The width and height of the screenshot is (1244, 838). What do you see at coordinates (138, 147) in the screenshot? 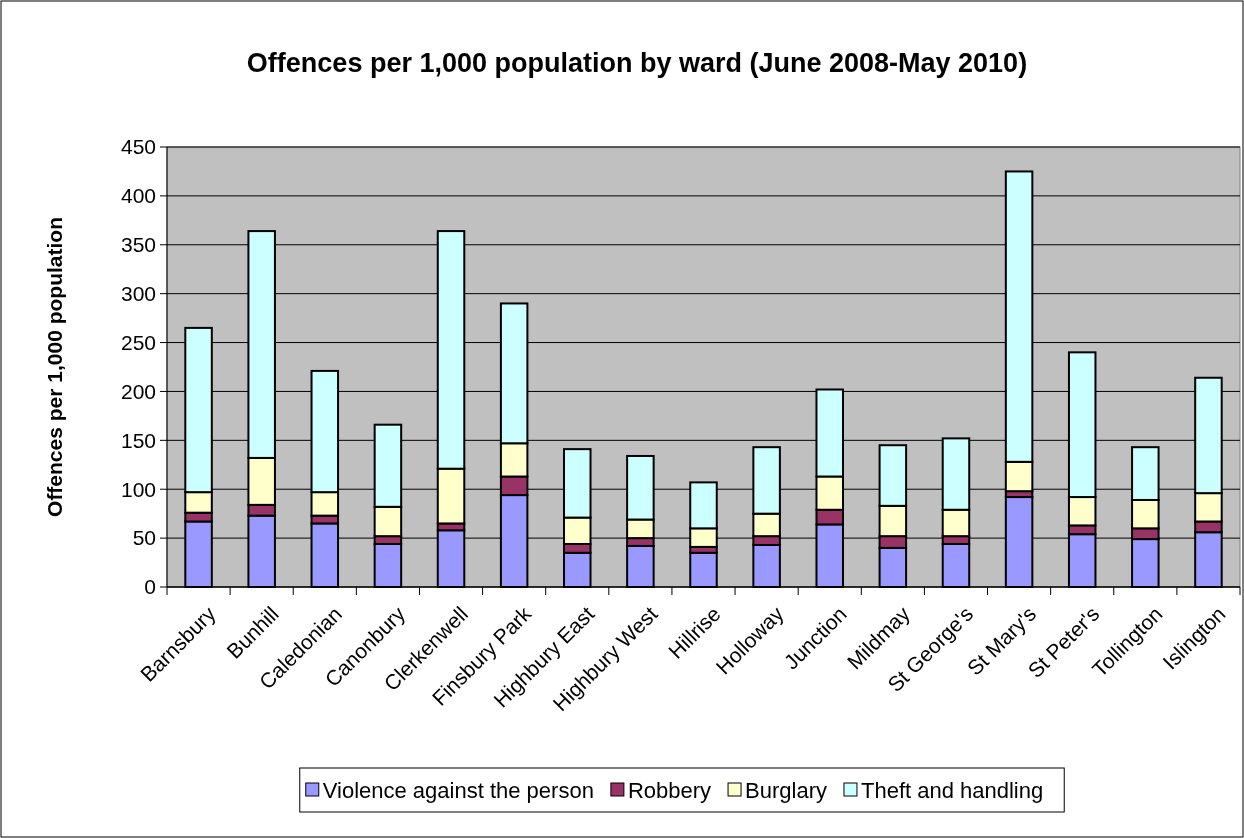
I see `y-tick-label: 450` at bounding box center [138, 147].